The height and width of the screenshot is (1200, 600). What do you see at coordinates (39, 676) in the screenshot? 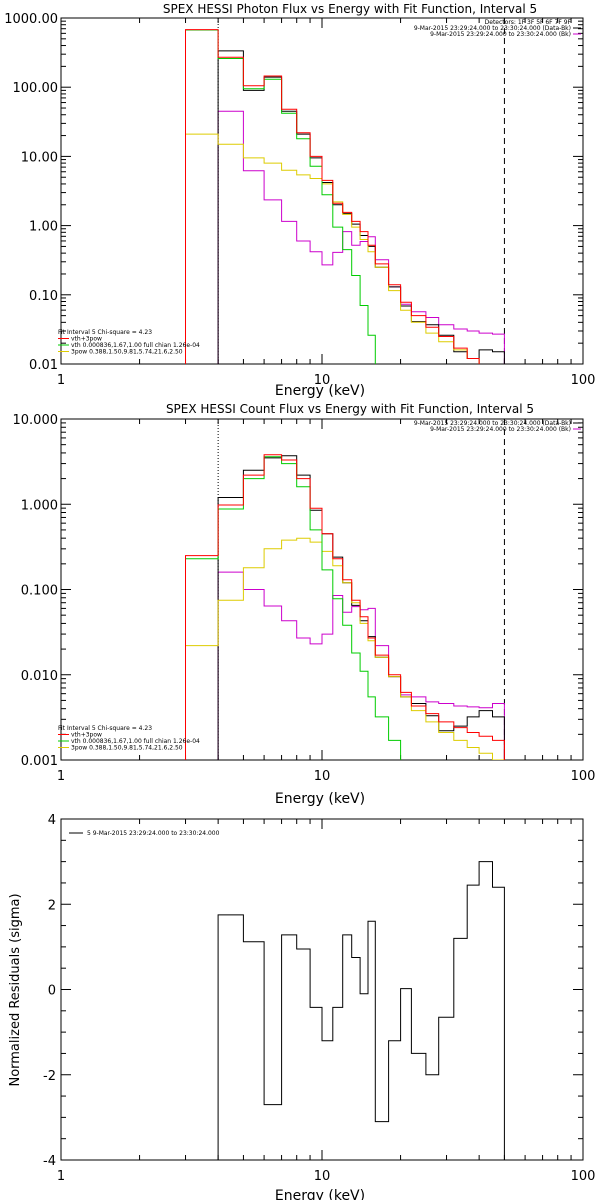
I see `y-tick-label: 0.010` at bounding box center [39, 676].